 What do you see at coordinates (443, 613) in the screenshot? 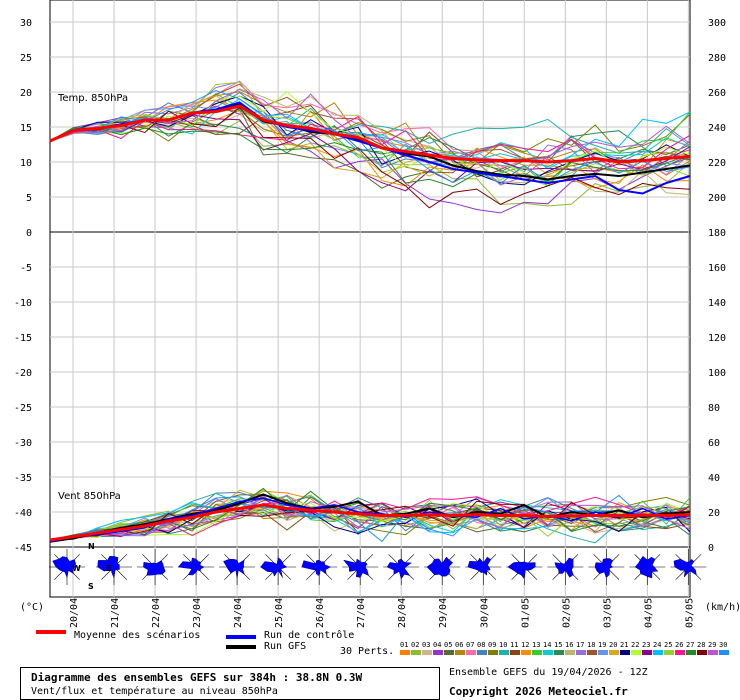
I see `date-label: 29/04` at bounding box center [443, 613].